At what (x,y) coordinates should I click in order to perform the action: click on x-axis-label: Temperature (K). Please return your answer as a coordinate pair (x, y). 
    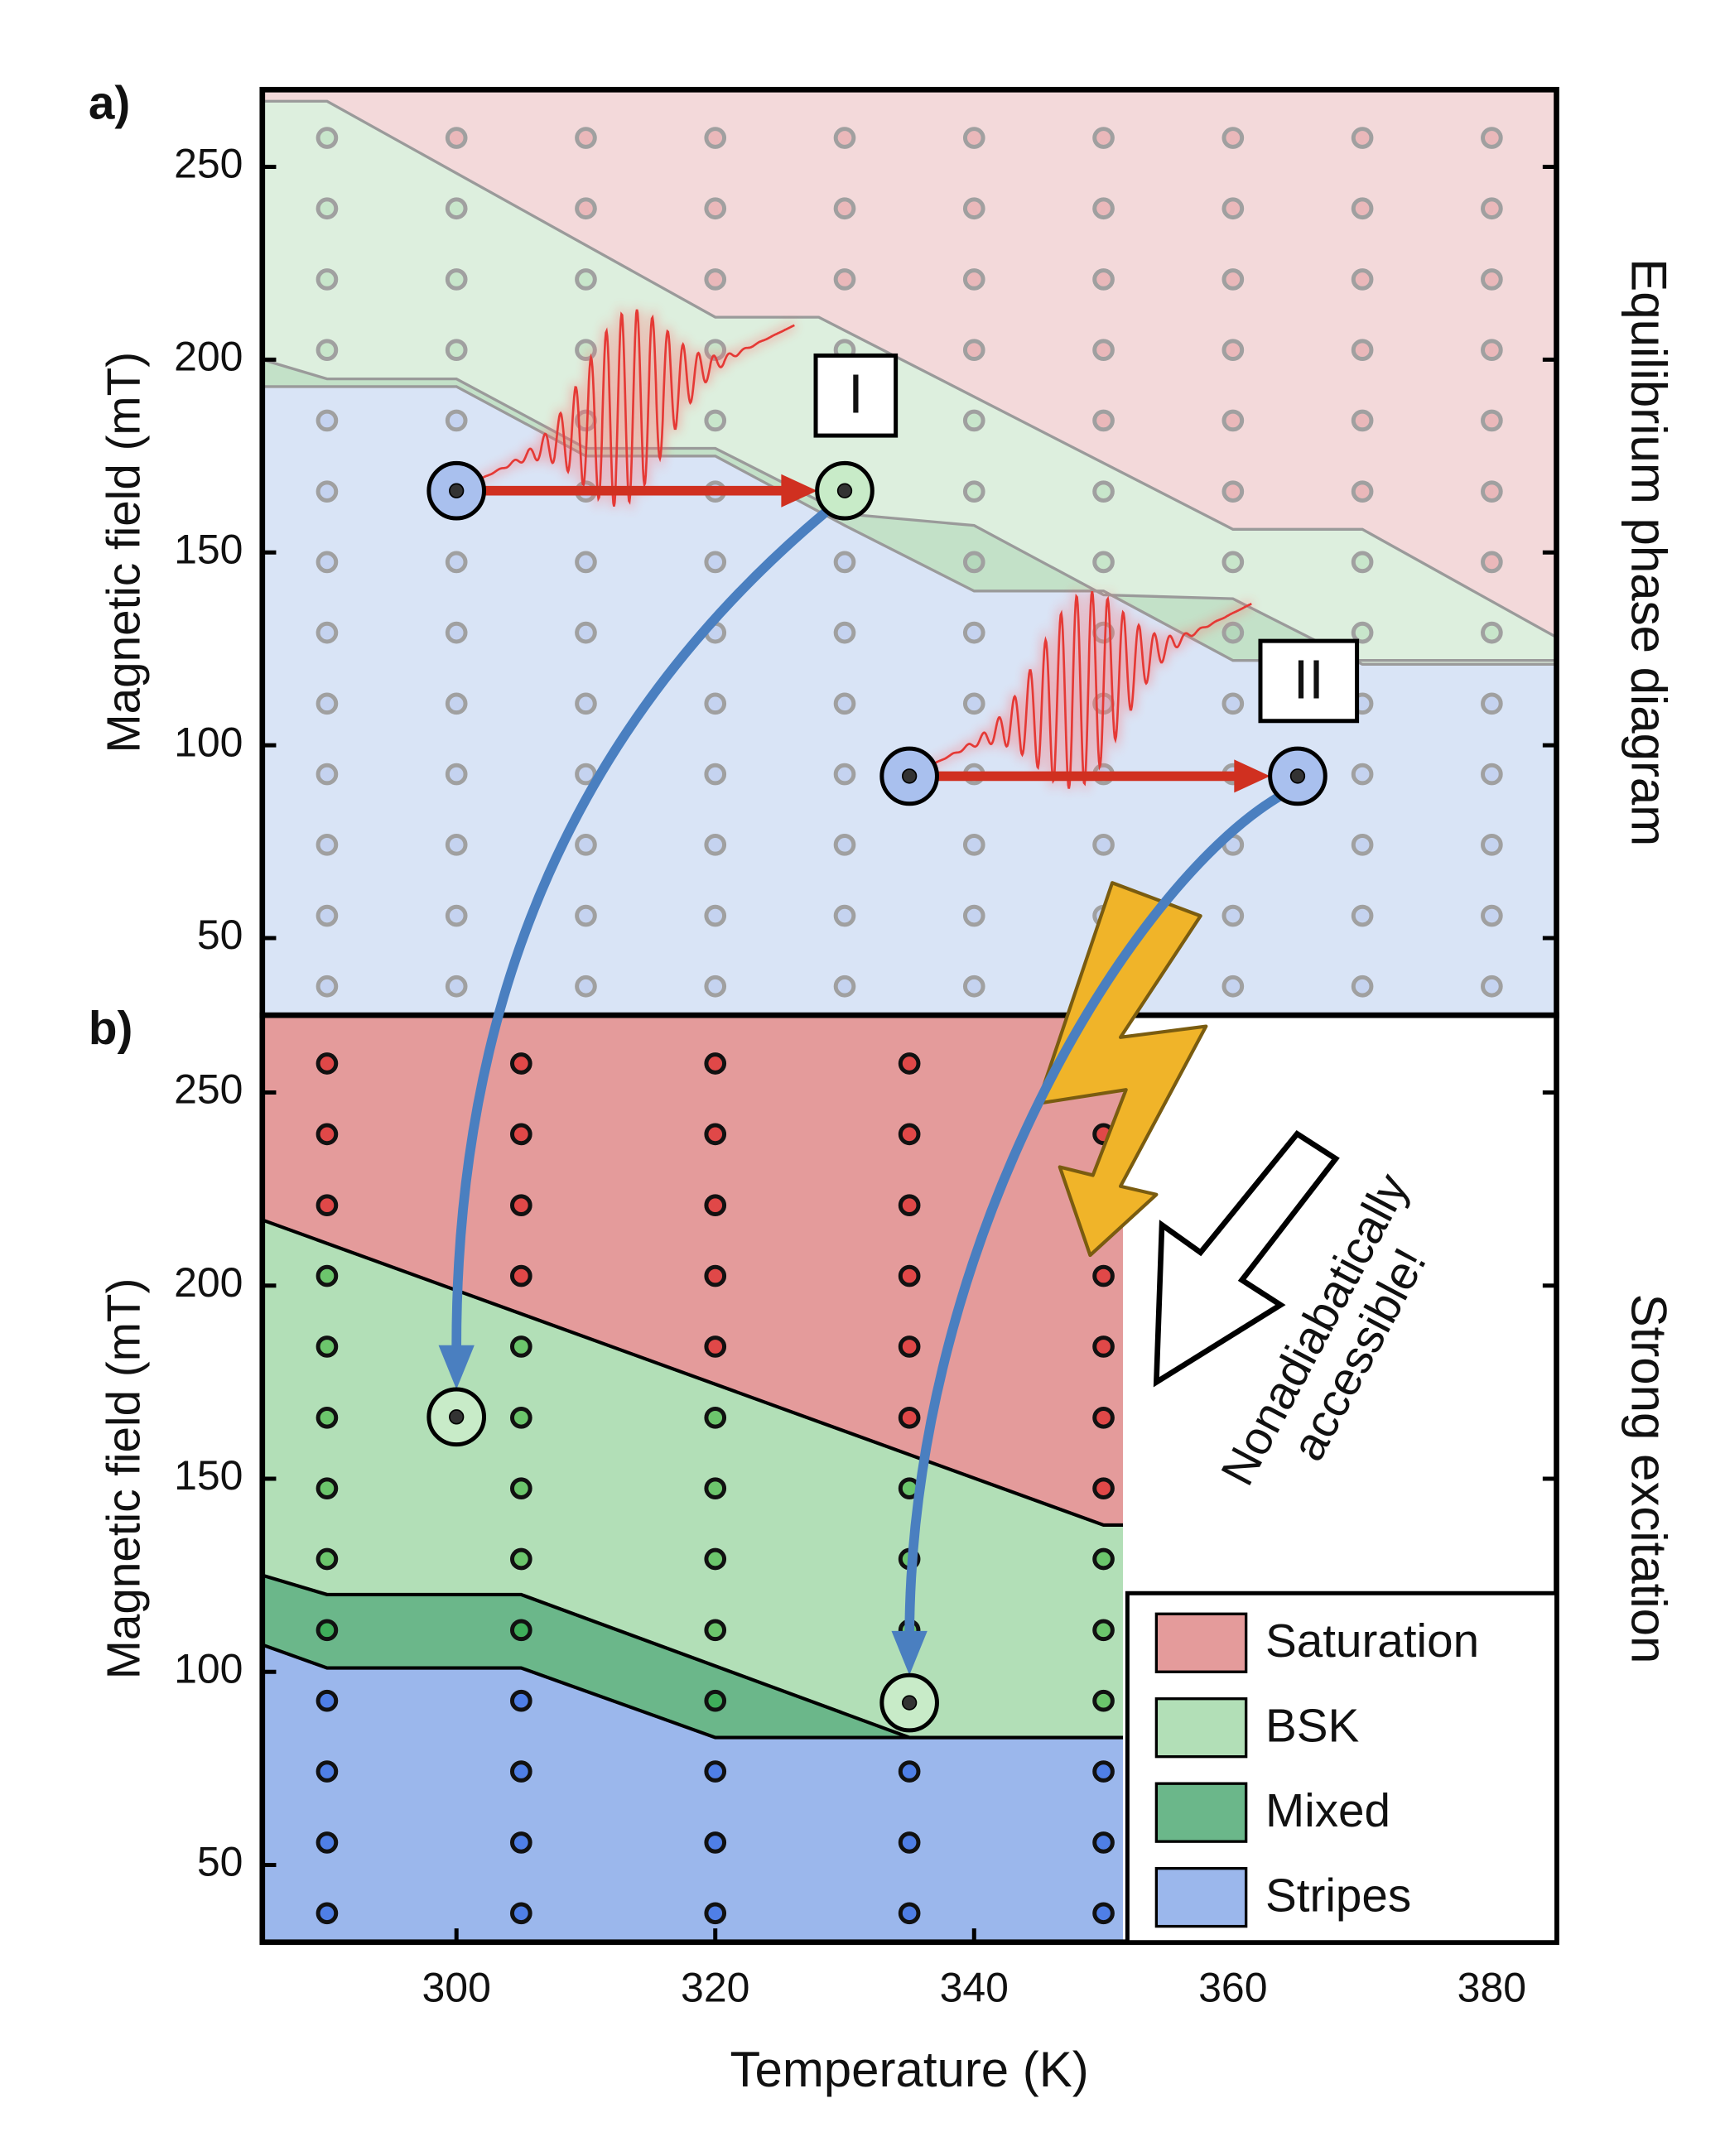
    Looking at the image, I should click on (909, 2070).